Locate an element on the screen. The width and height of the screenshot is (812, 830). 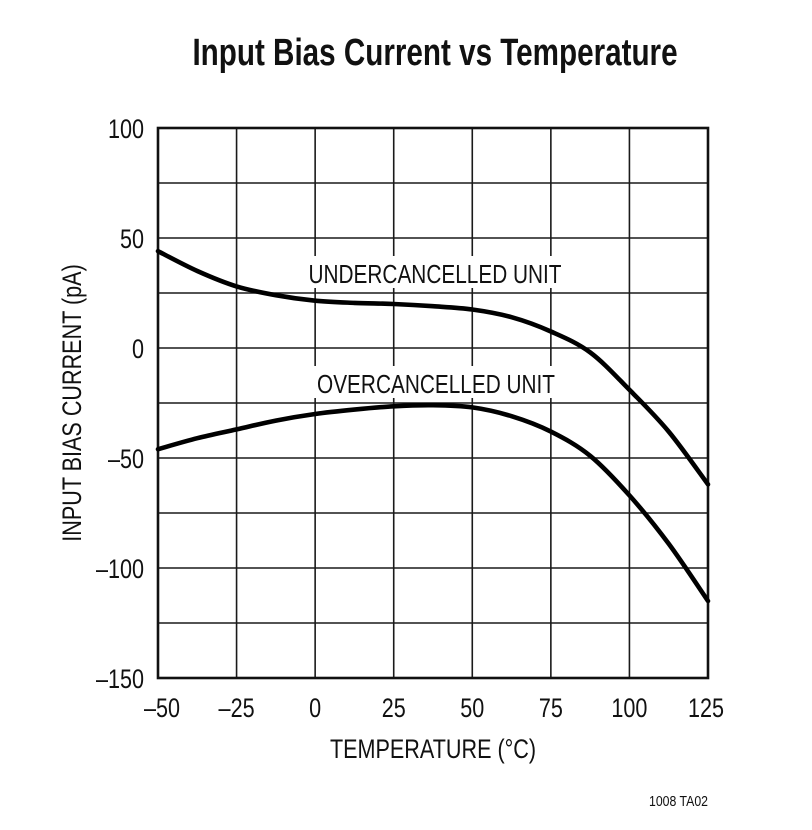
x-tick-label: –25 is located at coordinates (237, 709).